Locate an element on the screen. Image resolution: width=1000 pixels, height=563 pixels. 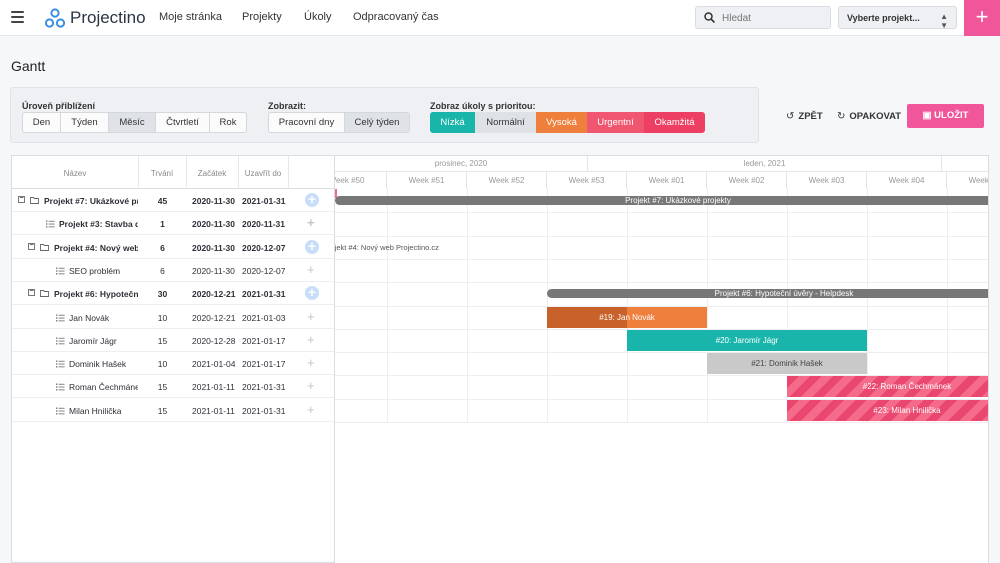
project-bar: Projekt #6: Hypoteční úvěry - Helpdesk is located at coordinates (767, 294).